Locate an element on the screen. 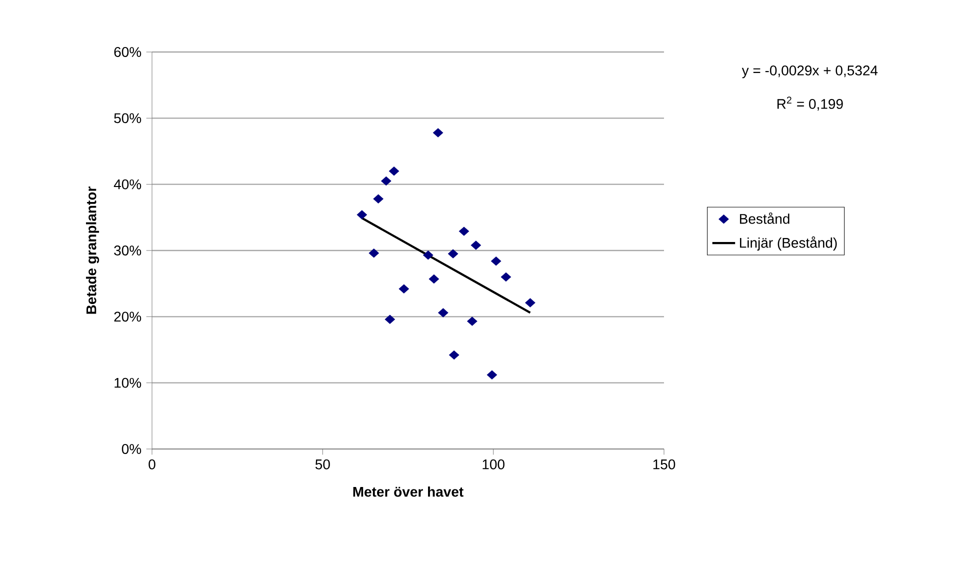 Image resolution: width=957 pixels, height=572 pixels. text: y = -0,0029x + 0,5324 is located at coordinates (810, 72).